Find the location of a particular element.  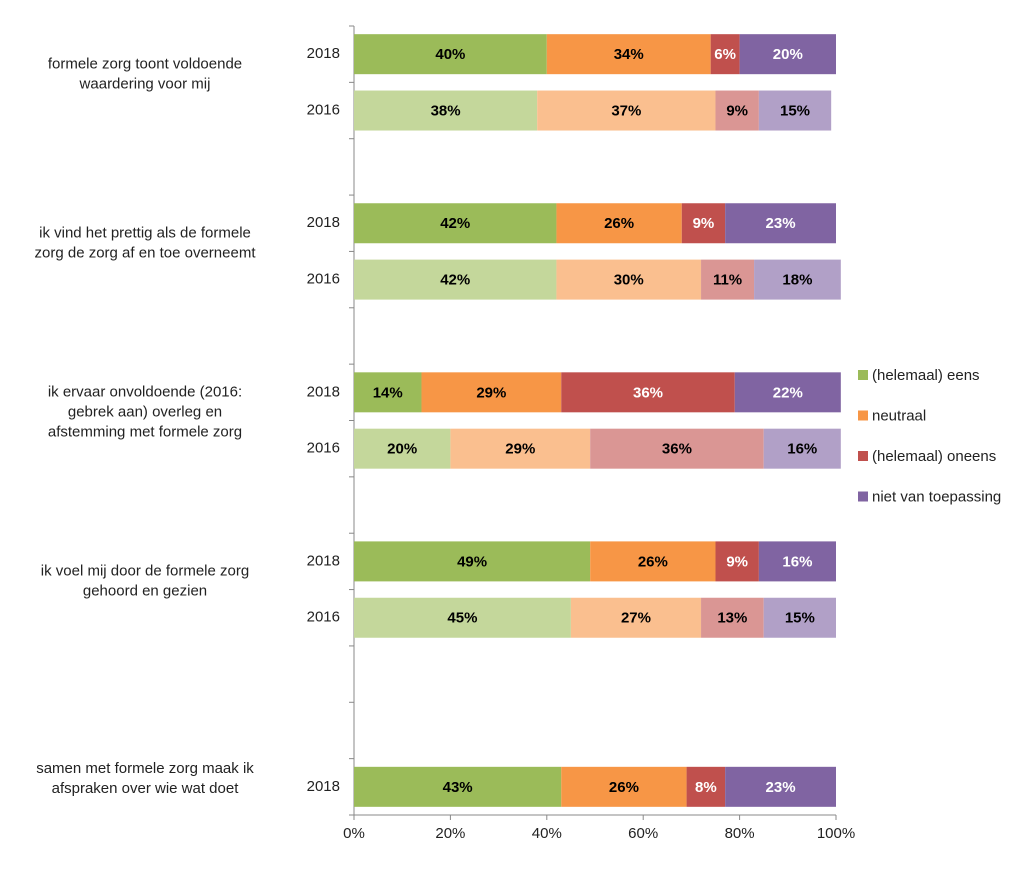

data-label: 8% is located at coordinates (706, 787).